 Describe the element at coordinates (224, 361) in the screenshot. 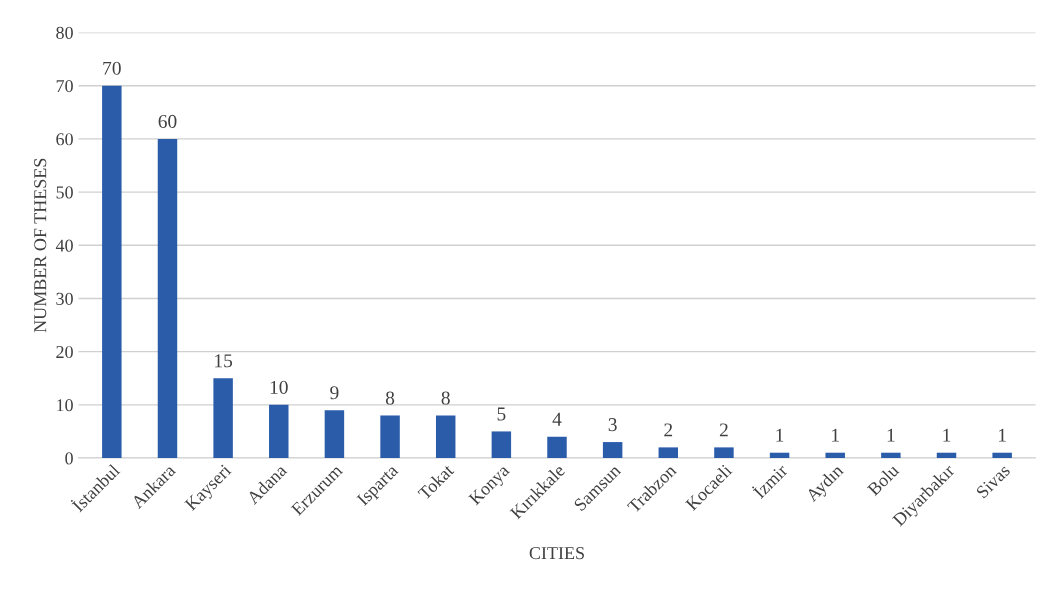

I see `data-label: 15` at that location.